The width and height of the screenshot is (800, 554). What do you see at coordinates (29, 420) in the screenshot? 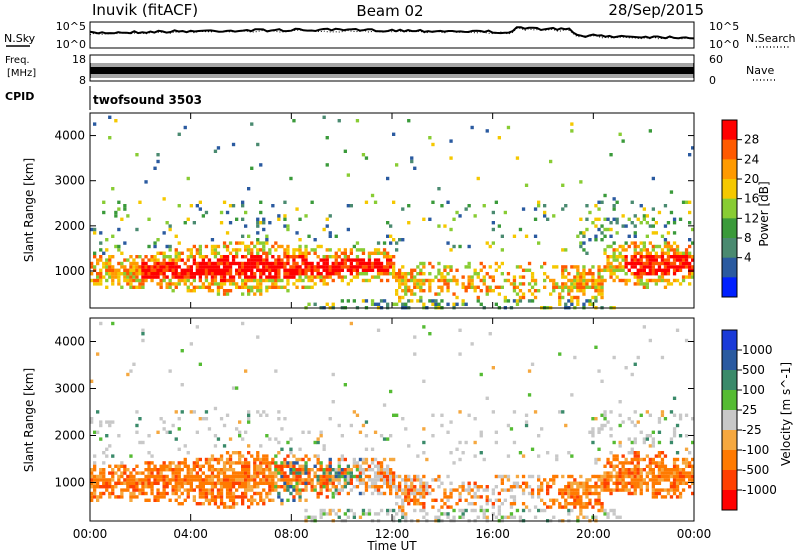
I see `velocity-ylabel: Slant Range [km]` at bounding box center [29, 420].